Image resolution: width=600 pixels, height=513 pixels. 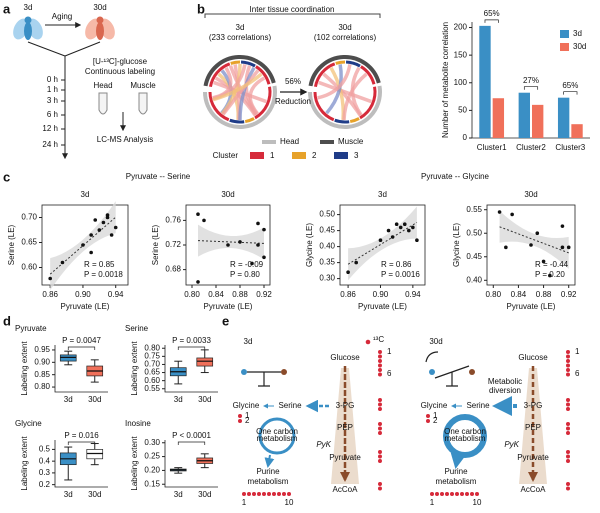 What do you see at coordinates (345, 107) in the screenshot?
I see `head-ring` at bounding box center [345, 107].